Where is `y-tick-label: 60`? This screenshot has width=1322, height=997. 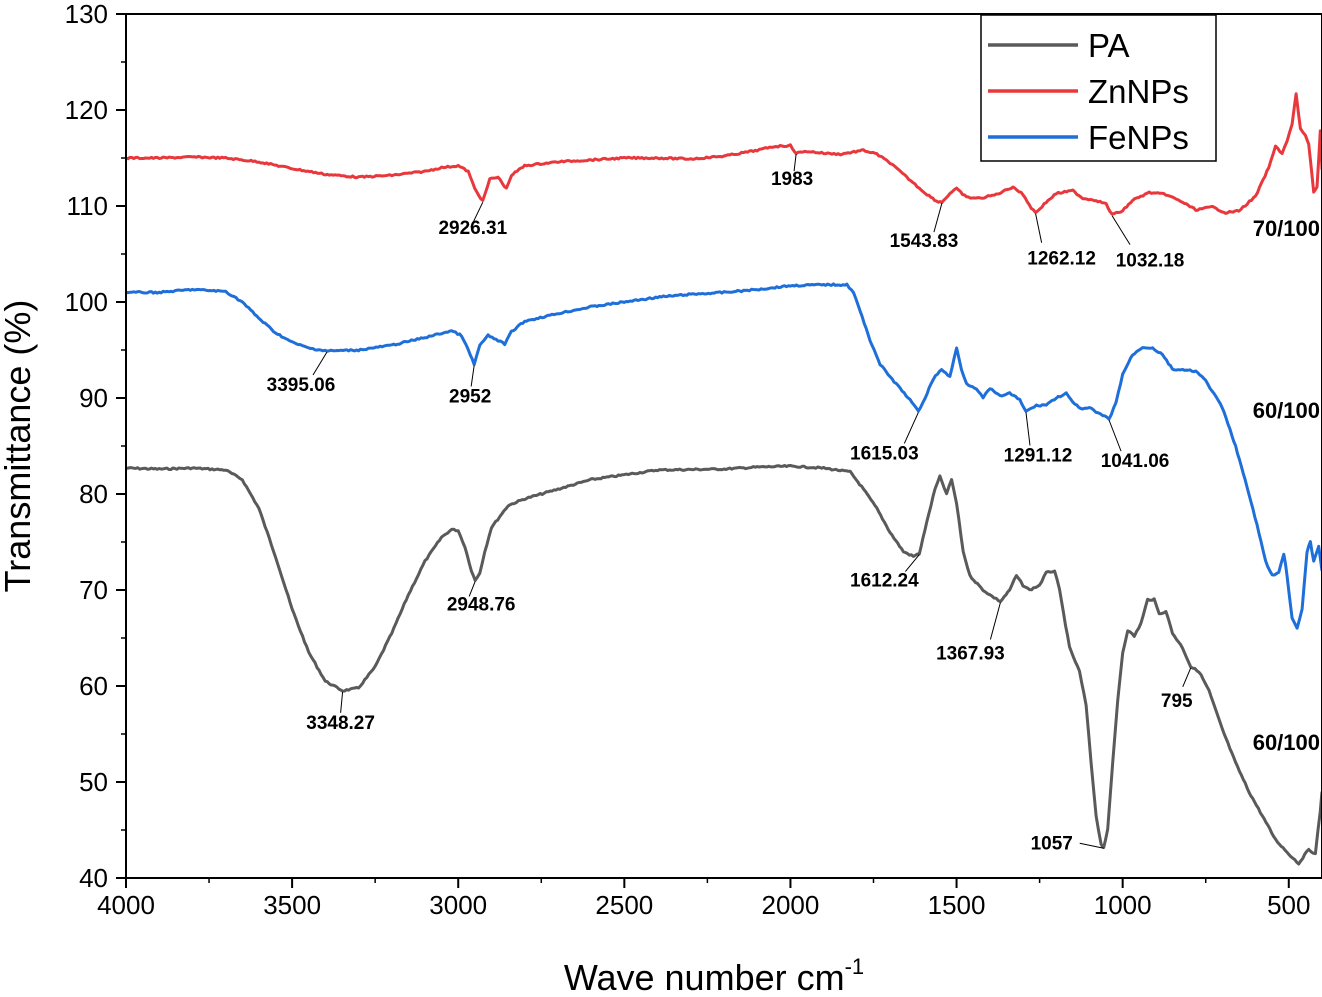 y-tick-label: 60 is located at coordinates (93, 686).